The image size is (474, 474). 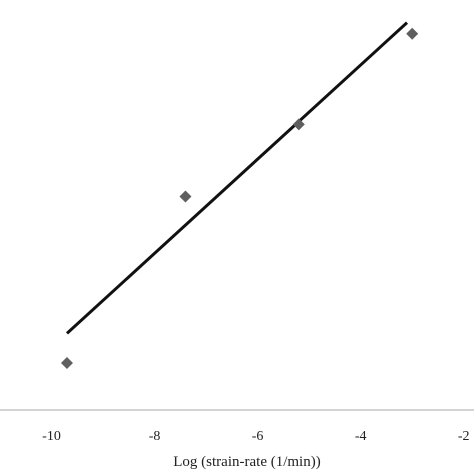 What do you see at coordinates (464, 436) in the screenshot?
I see `x-tick-label: -2` at bounding box center [464, 436].